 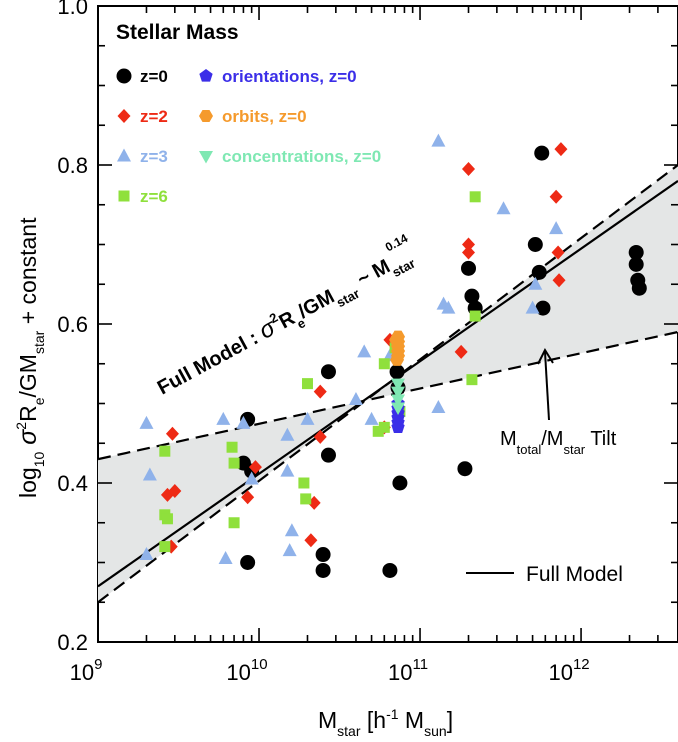 What do you see at coordinates (177, 32) in the screenshot?
I see `chart-title: Stellar Mass` at bounding box center [177, 32].